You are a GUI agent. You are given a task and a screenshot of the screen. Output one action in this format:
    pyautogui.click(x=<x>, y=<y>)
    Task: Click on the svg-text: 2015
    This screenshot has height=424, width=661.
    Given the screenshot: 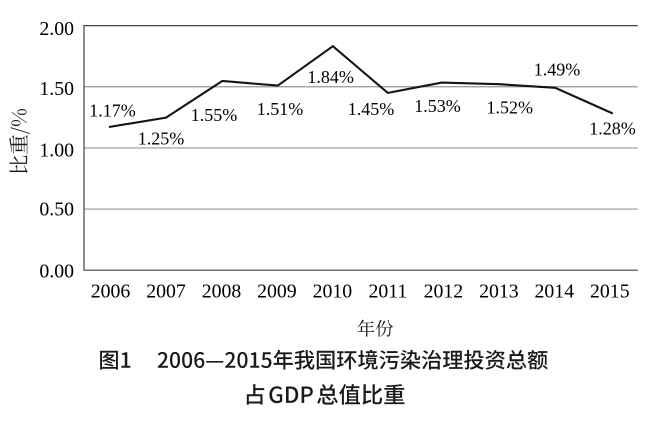 What is the action you would take?
    pyautogui.click(x=610, y=292)
    